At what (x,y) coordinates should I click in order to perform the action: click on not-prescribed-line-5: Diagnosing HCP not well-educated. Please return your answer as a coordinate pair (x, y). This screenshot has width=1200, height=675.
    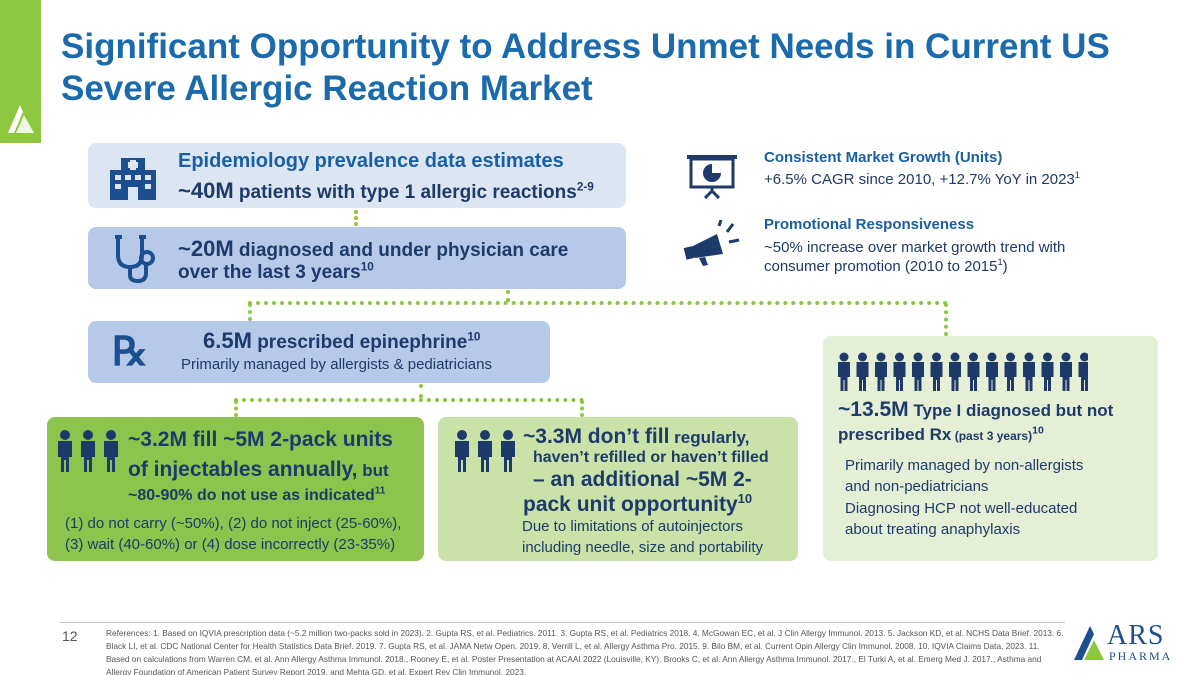
    Looking at the image, I should click on (961, 508).